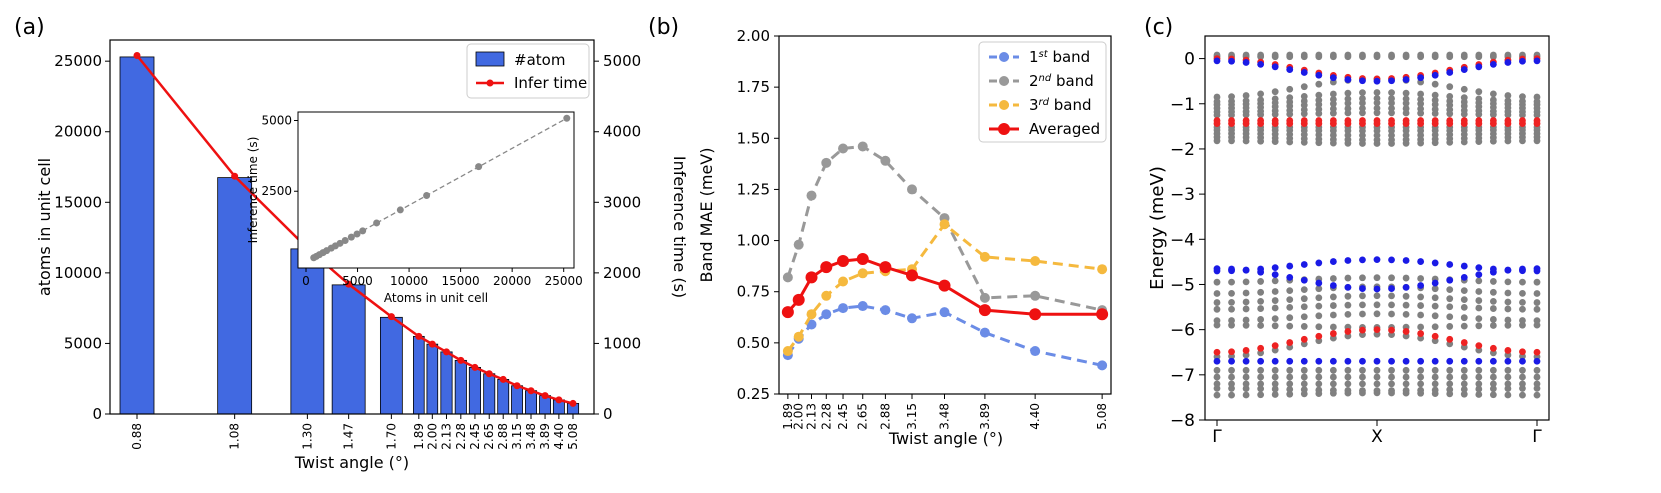 The width and height of the screenshot is (1661, 493). What do you see at coordinates (357, 281) in the screenshot?
I see `inset-x-tick-label: 5000` at bounding box center [357, 281].